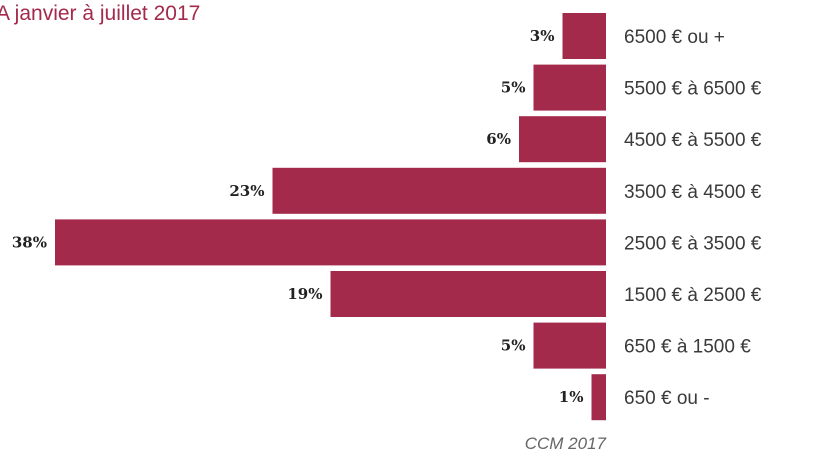 This screenshot has width=824, height=455. What do you see at coordinates (693, 295) in the screenshot?
I see `category-label: 1500 € à 2500 €` at bounding box center [693, 295].